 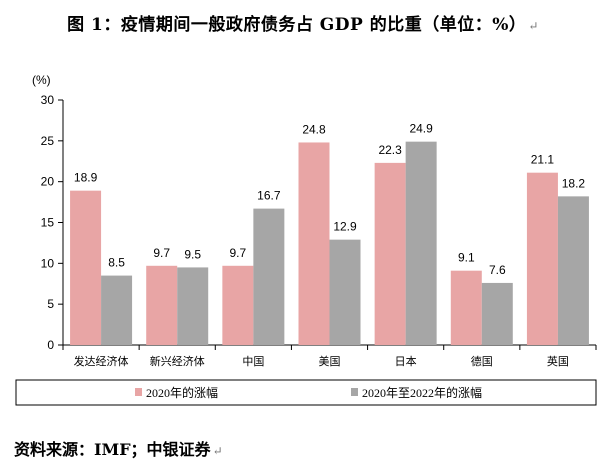 What do you see at coordinates (253, 361) in the screenshot?
I see `x-tick-label: 中国` at bounding box center [253, 361].